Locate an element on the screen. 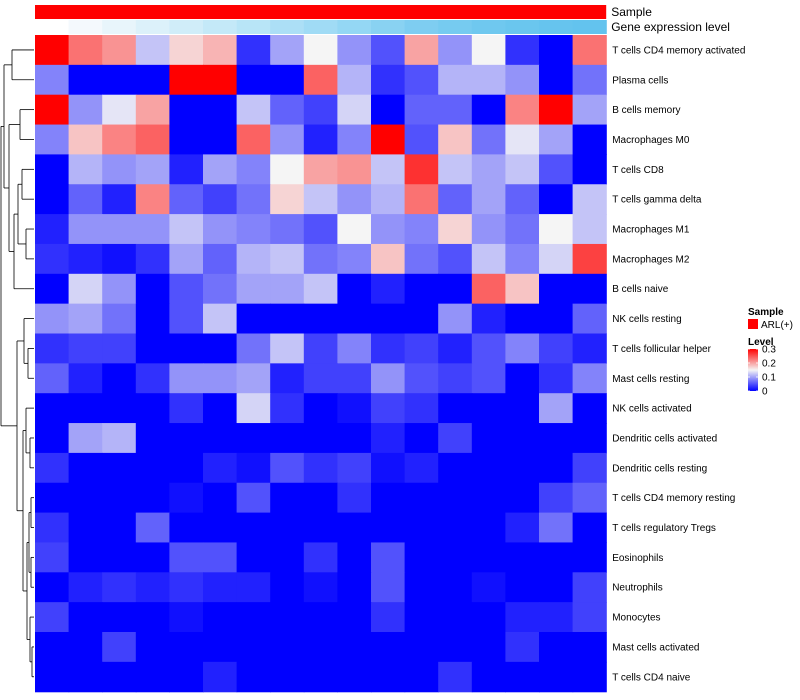  legend-tick-label: 0.3 is located at coordinates (769, 350).